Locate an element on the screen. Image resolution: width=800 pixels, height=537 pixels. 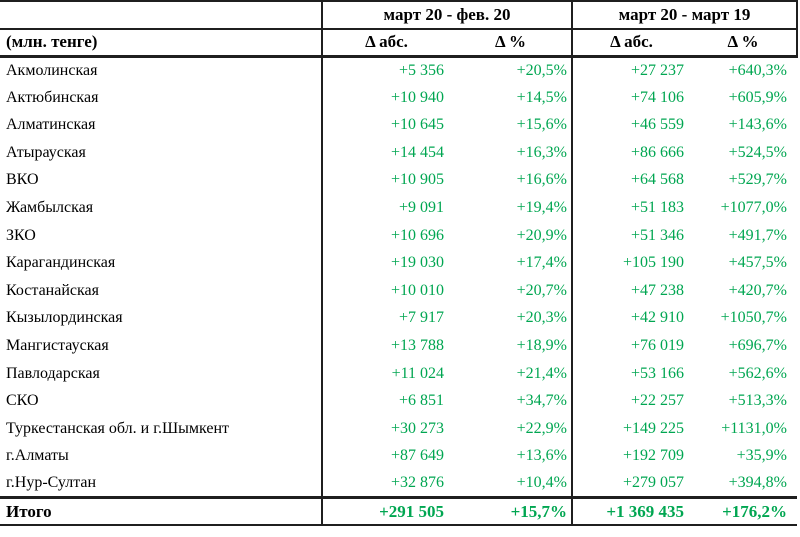
mom-abs-cell: +11 024 is located at coordinates (385, 373).